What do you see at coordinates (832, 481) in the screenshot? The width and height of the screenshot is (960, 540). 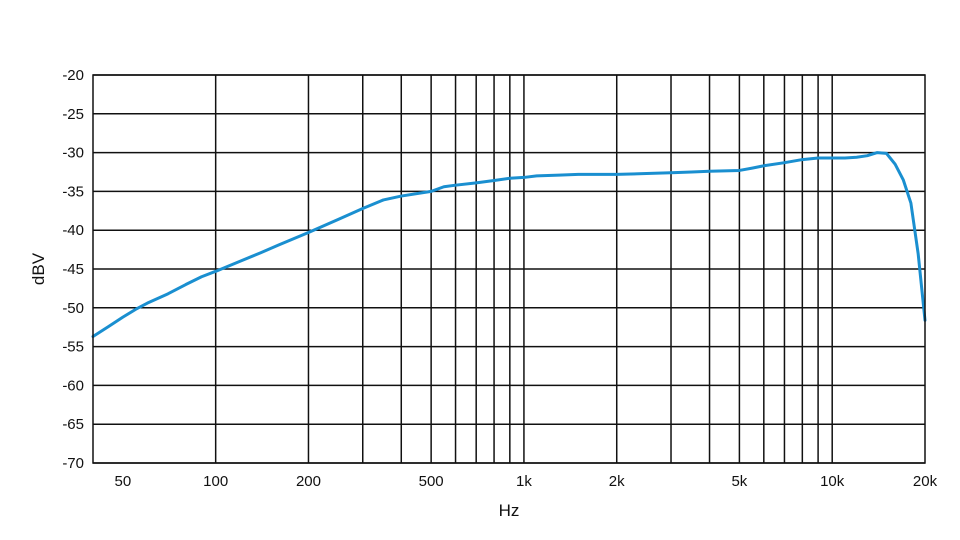 I see `x-tick-label: 10k` at bounding box center [832, 481].